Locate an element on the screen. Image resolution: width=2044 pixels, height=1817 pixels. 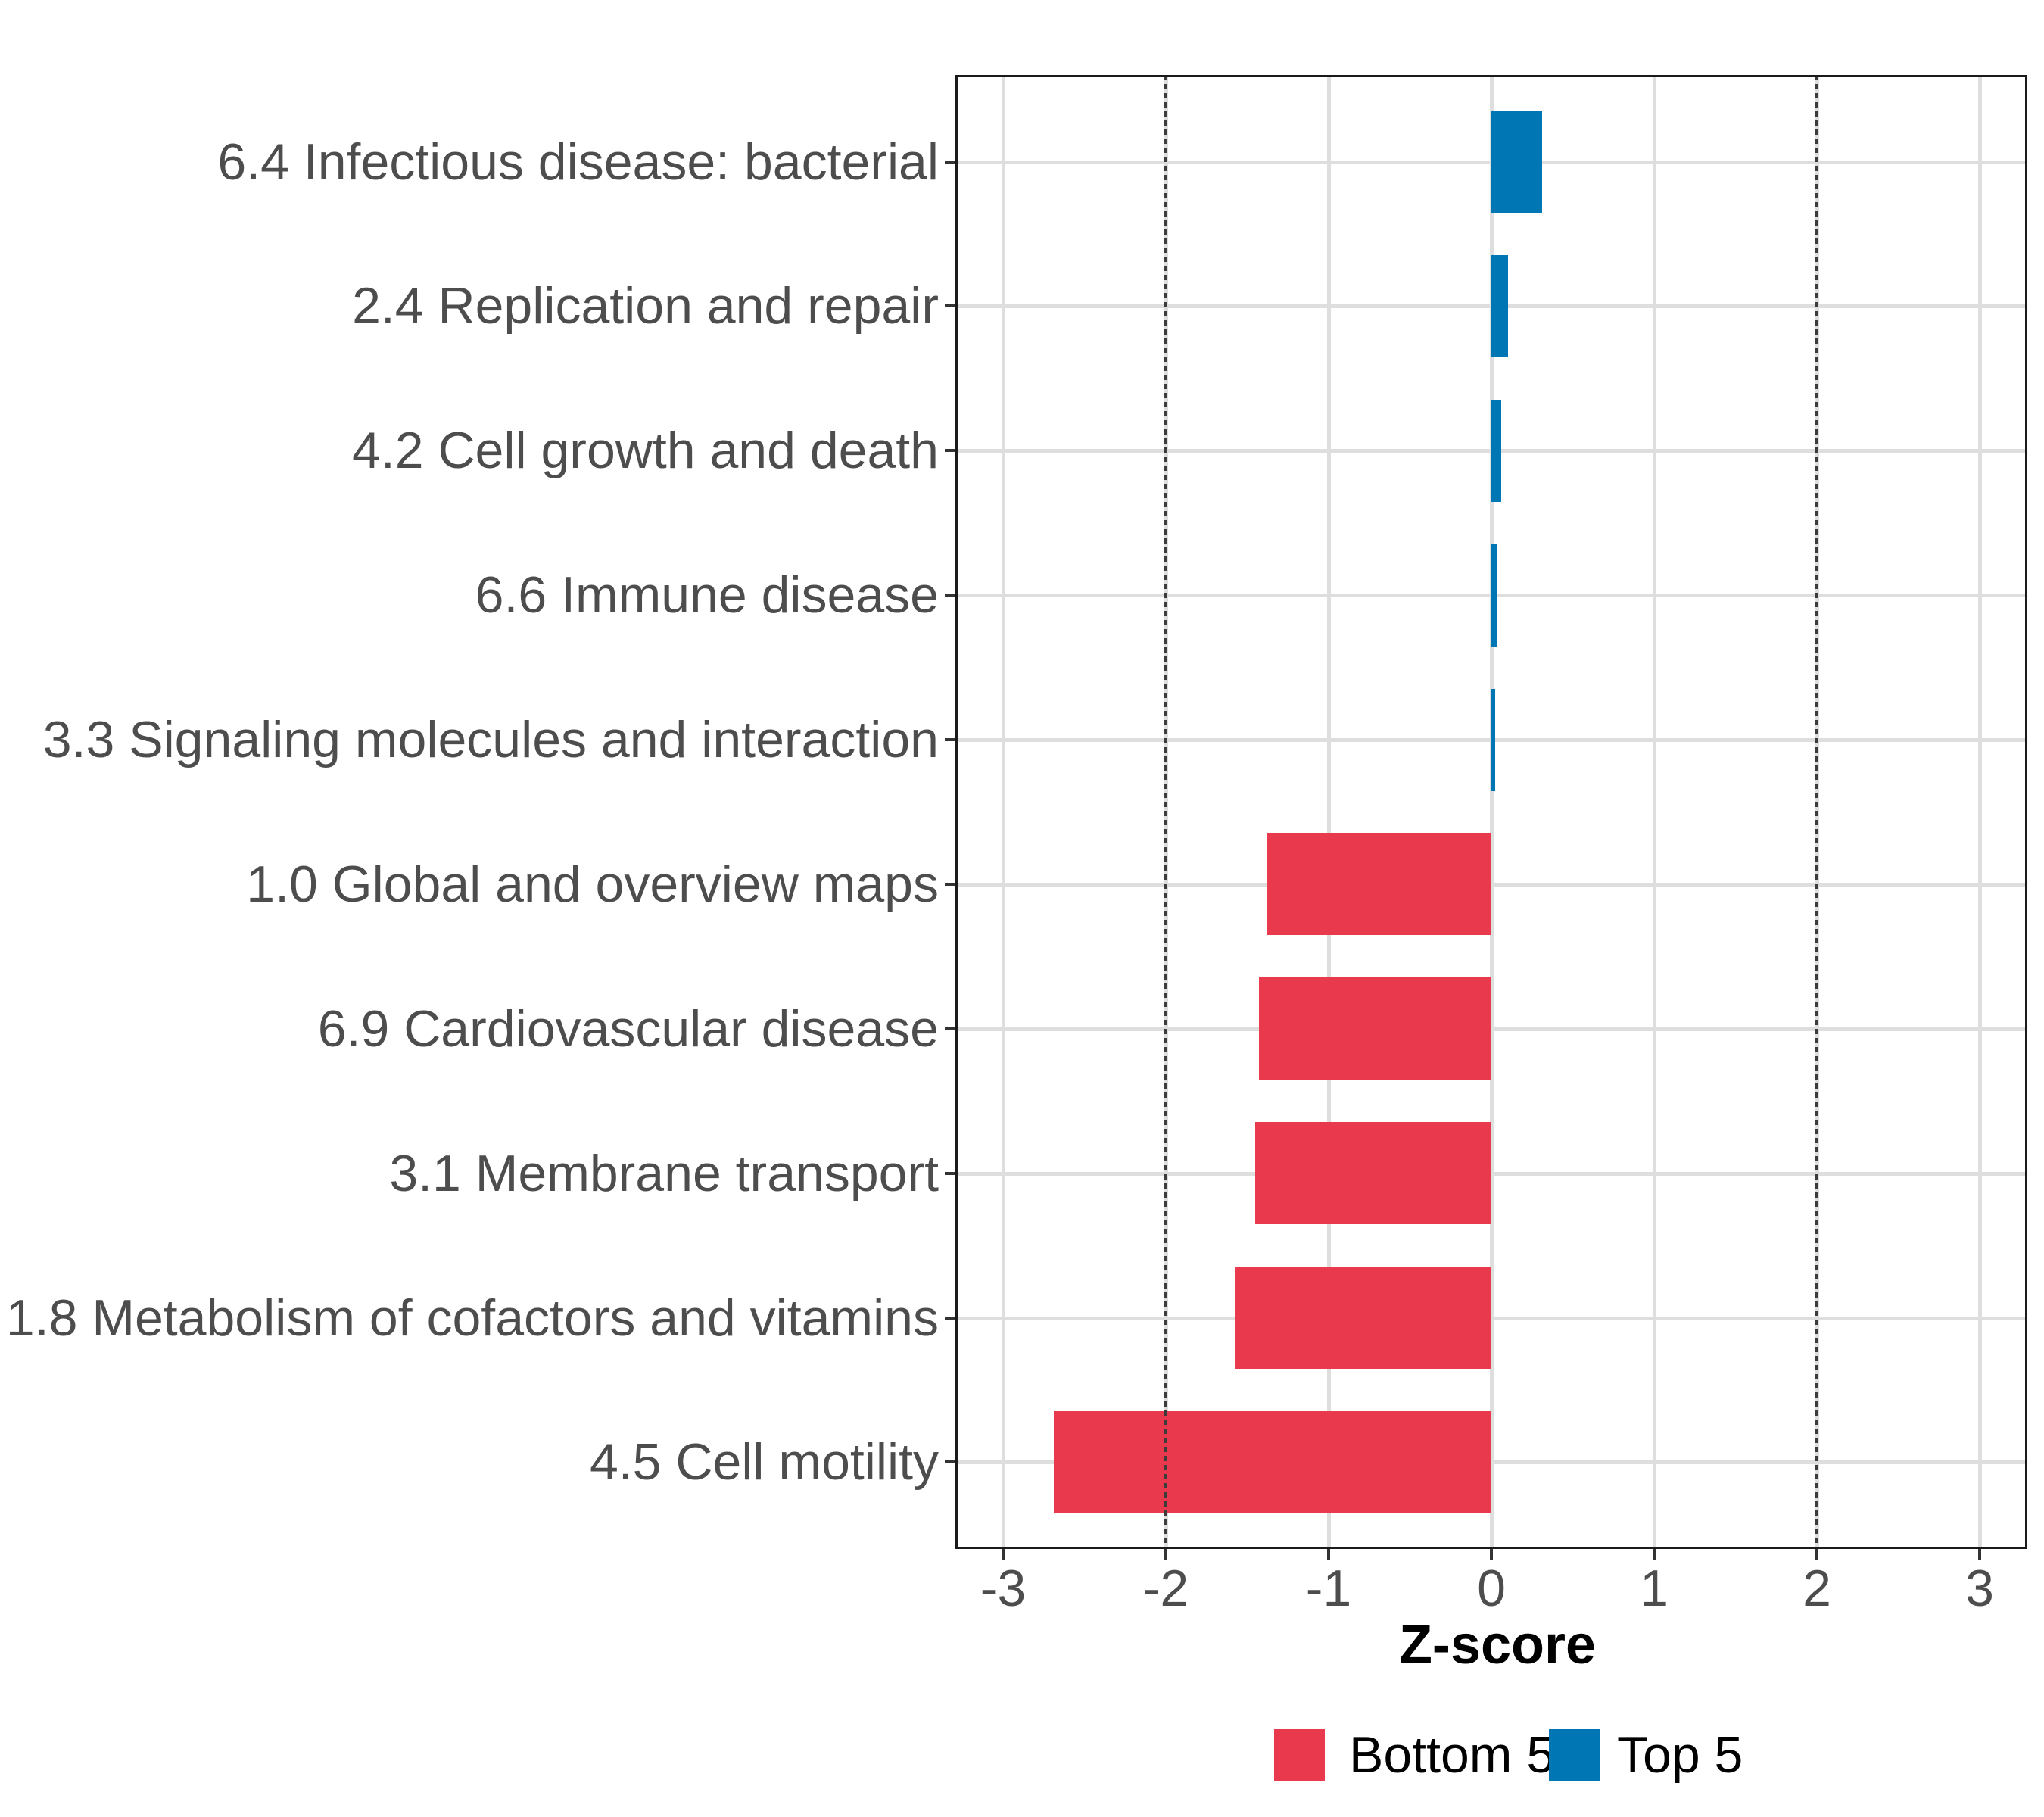
x-tick-label: 1 is located at coordinates (1655, 1588).